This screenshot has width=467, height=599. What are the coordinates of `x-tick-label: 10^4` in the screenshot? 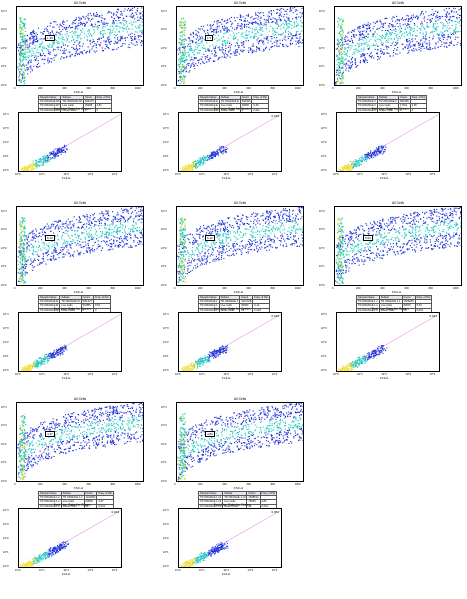 It's located at (114, 174).